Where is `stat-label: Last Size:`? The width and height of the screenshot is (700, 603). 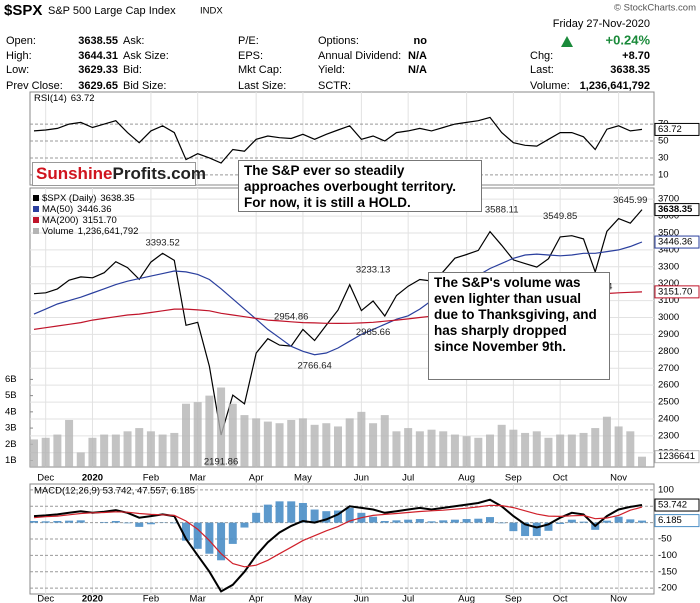 stat-label: Last Size: is located at coordinates (262, 86).